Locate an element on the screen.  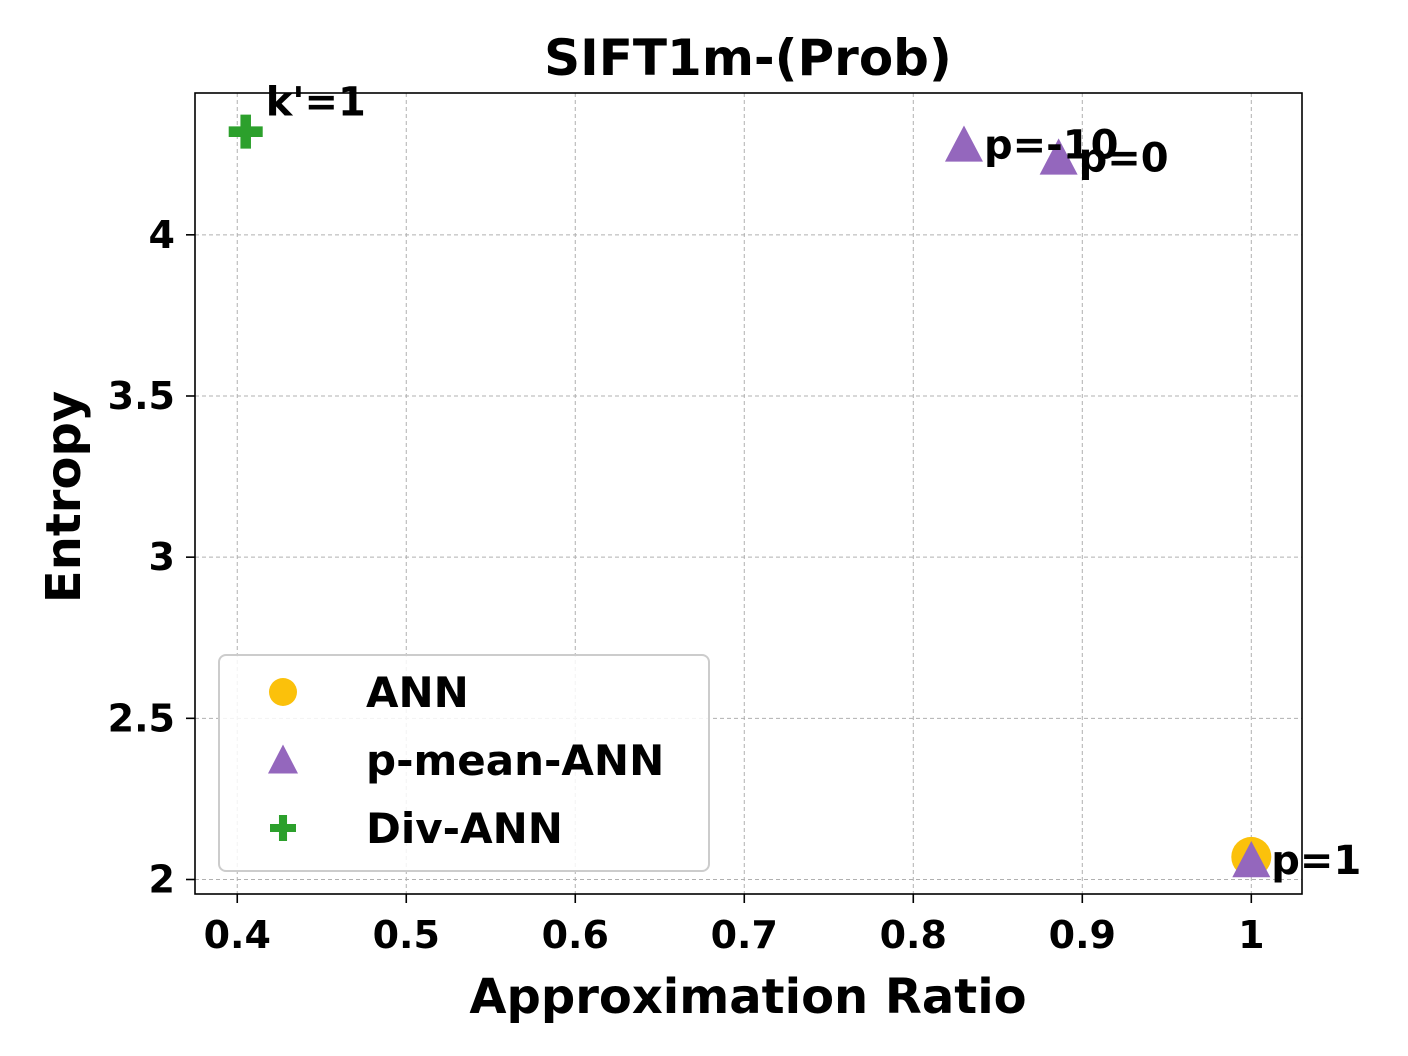
y-tick-label: 2.5 is located at coordinates (141, 718).